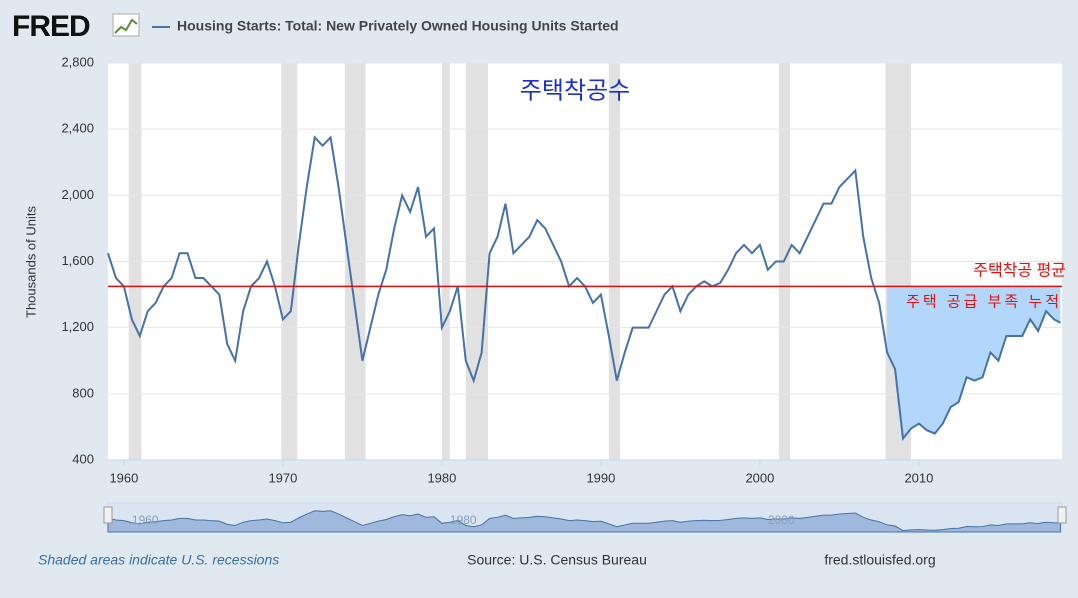  Describe the element at coordinates (918, 477) in the screenshot. I see `x-tick-label: 2010` at that location.